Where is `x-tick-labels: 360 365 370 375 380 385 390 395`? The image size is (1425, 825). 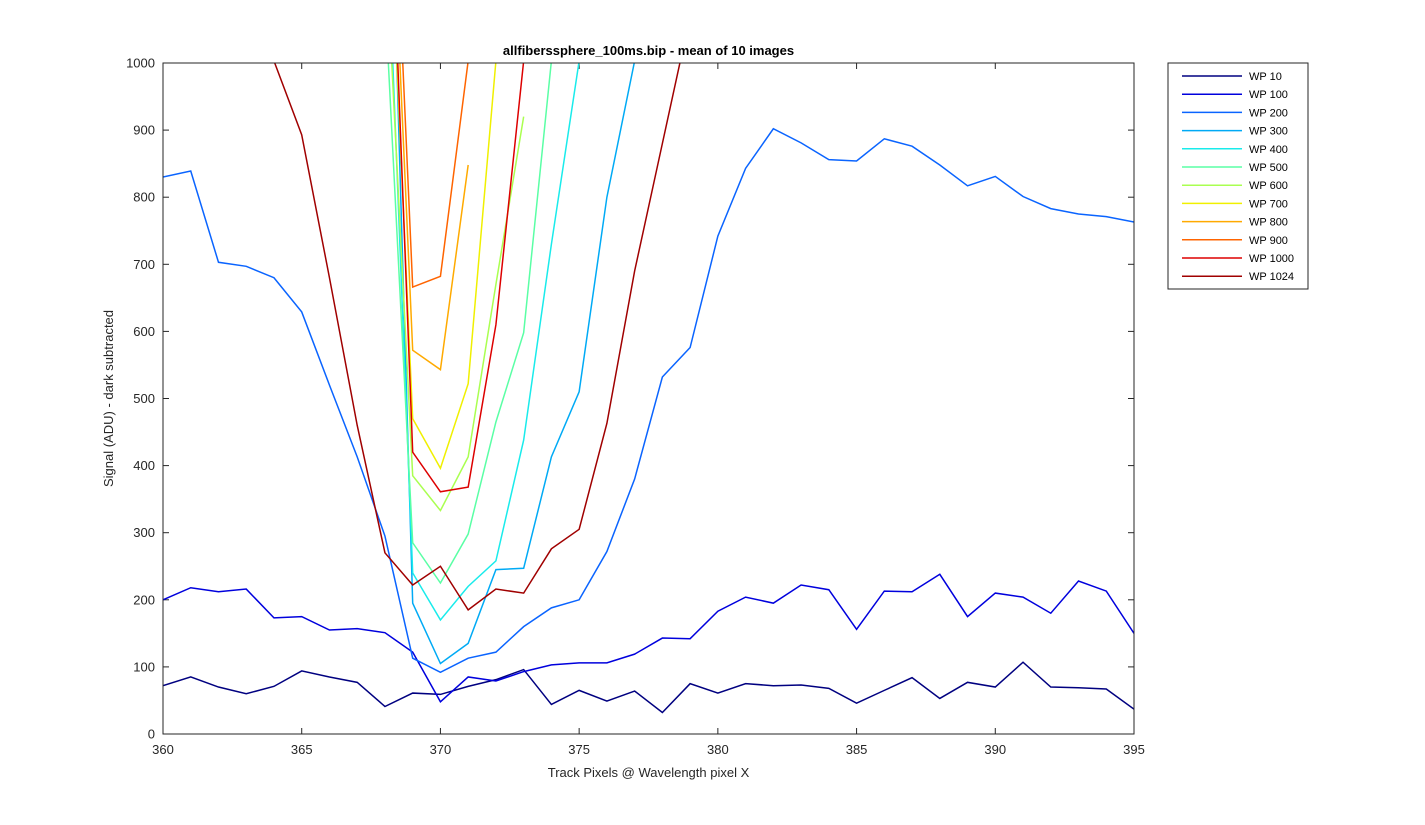 x-tick-labels: 360 365 370 375 380 385 390 395 is located at coordinates (648, 749).